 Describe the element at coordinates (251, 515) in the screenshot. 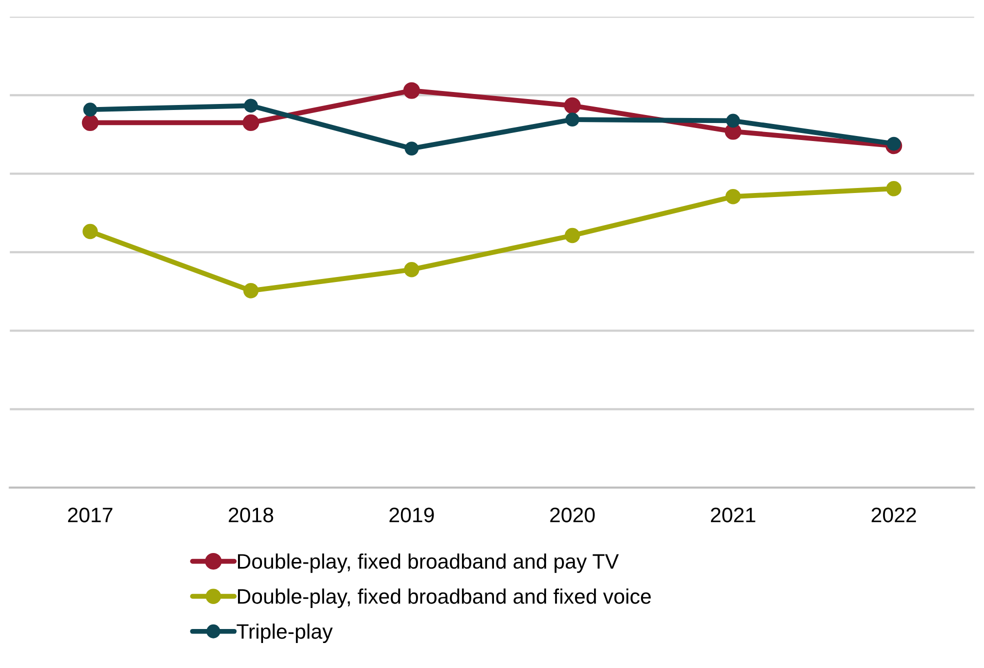

I see `x-tick-label: 2018` at that location.